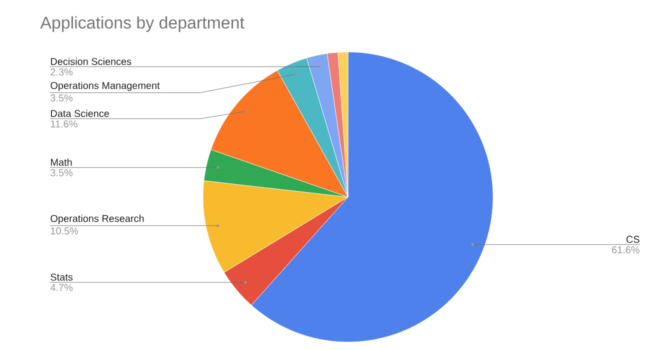 The height and width of the screenshot is (350, 669). I want to click on data-label: 10.5%, so click(64, 230).